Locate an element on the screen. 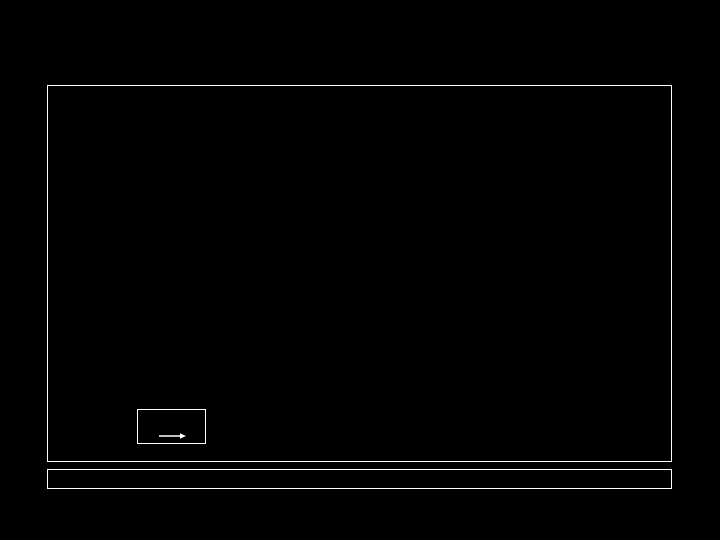 The image size is (720, 540). colorbar is located at coordinates (359, 479).